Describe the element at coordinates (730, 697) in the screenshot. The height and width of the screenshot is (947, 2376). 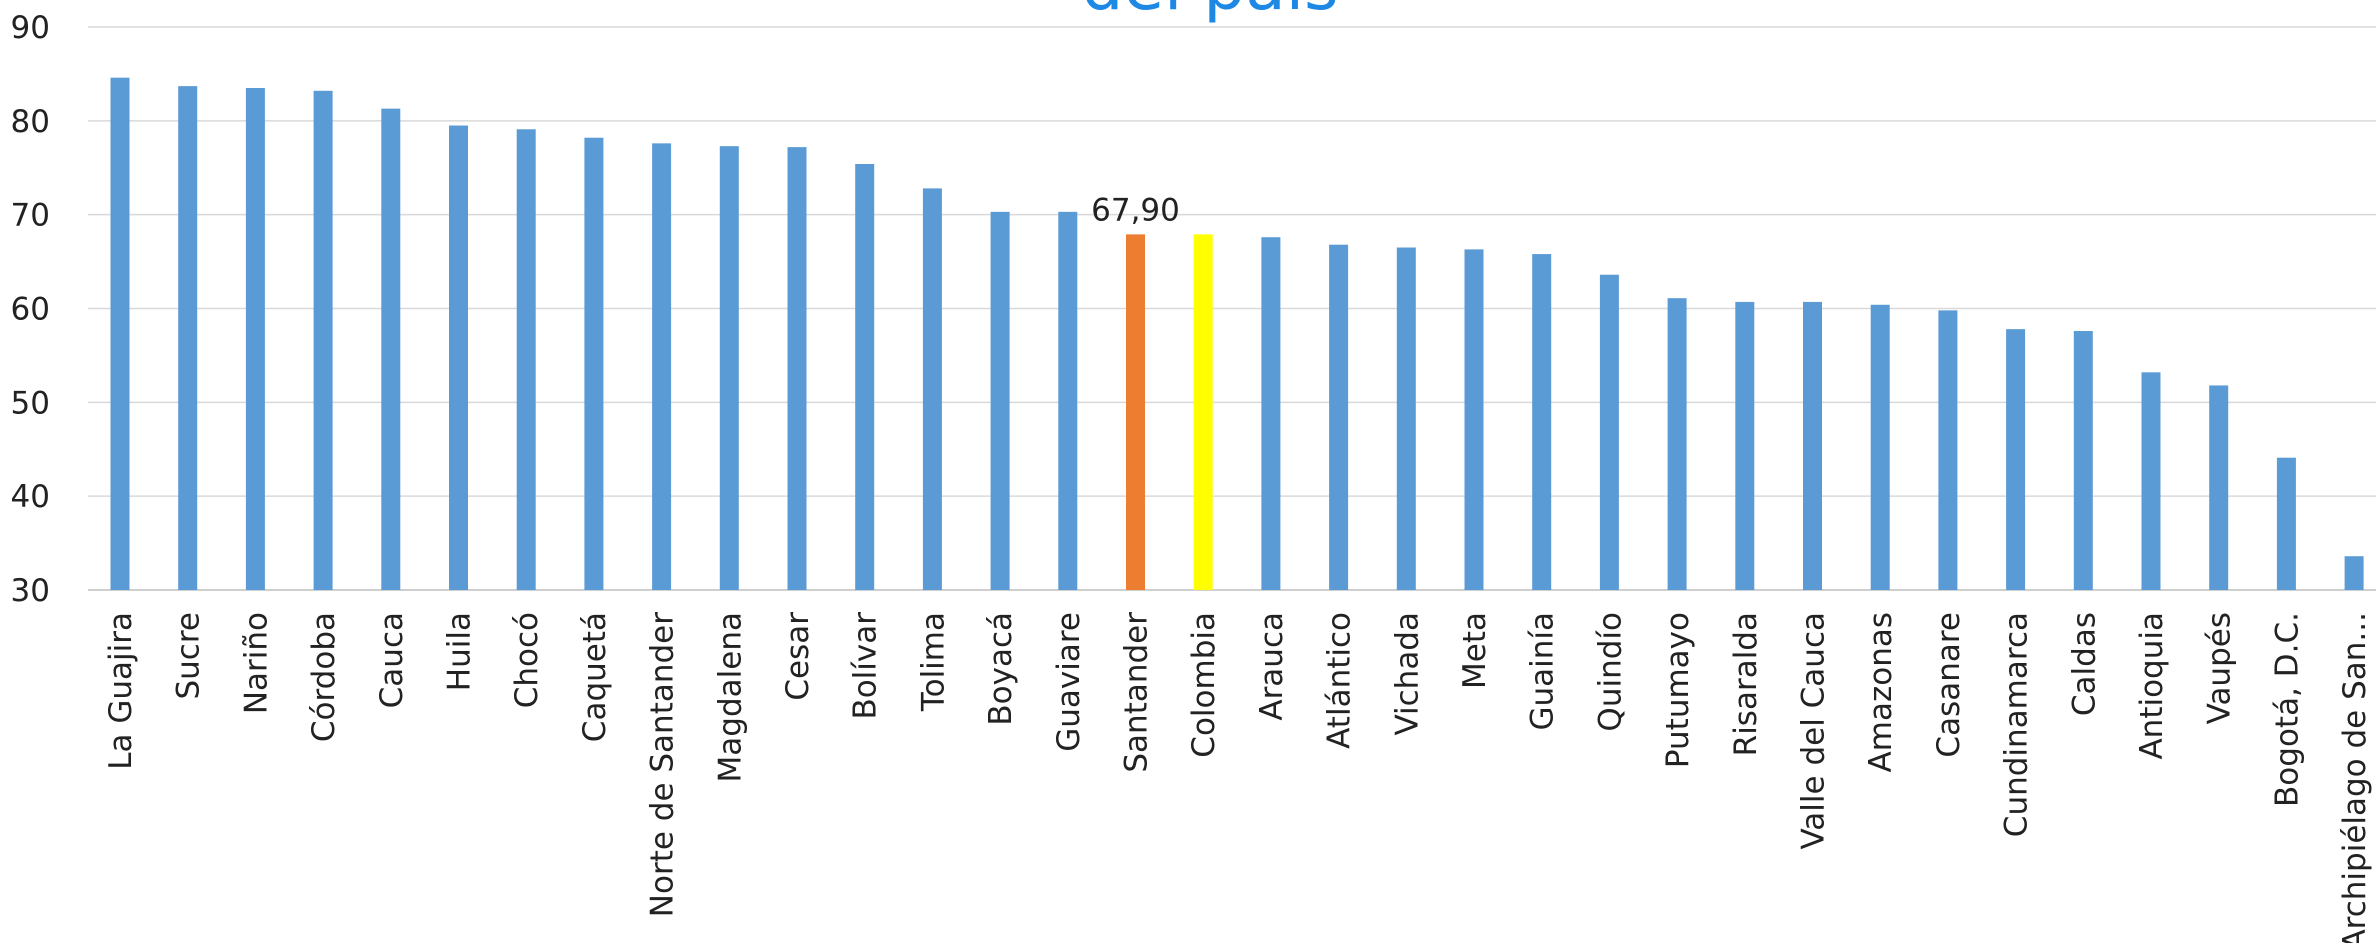
I see `x-tick-label: Magdalena` at that location.